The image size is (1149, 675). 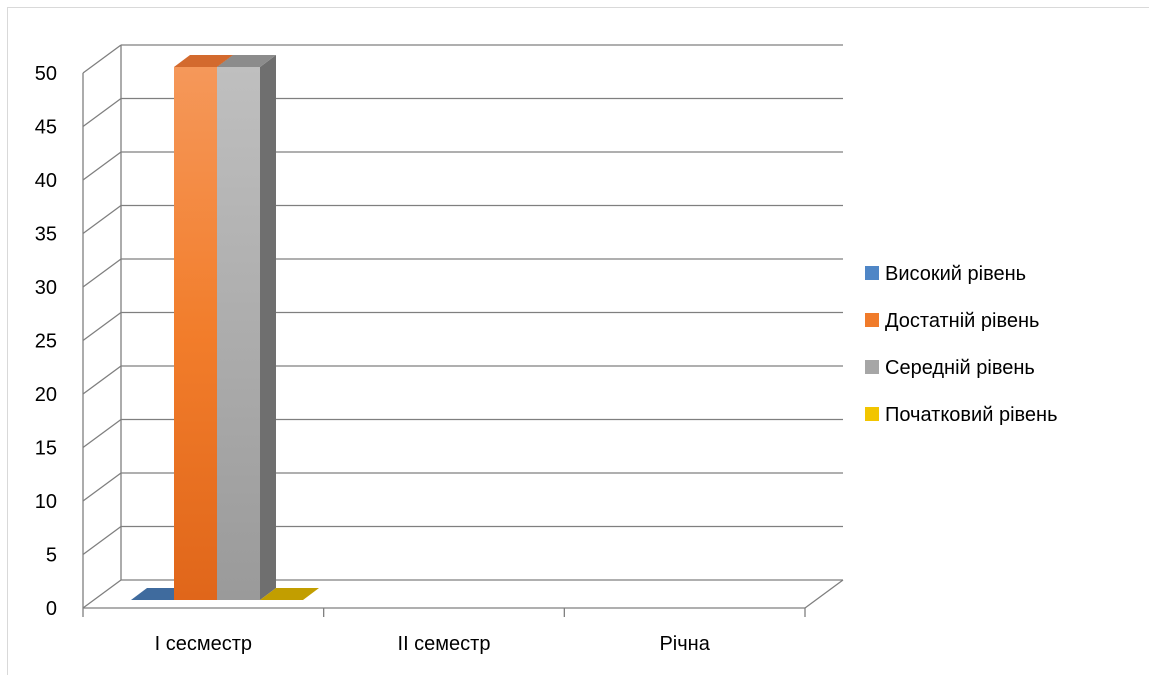 I want to click on legend-label: Високий рівень, so click(x=955, y=274).